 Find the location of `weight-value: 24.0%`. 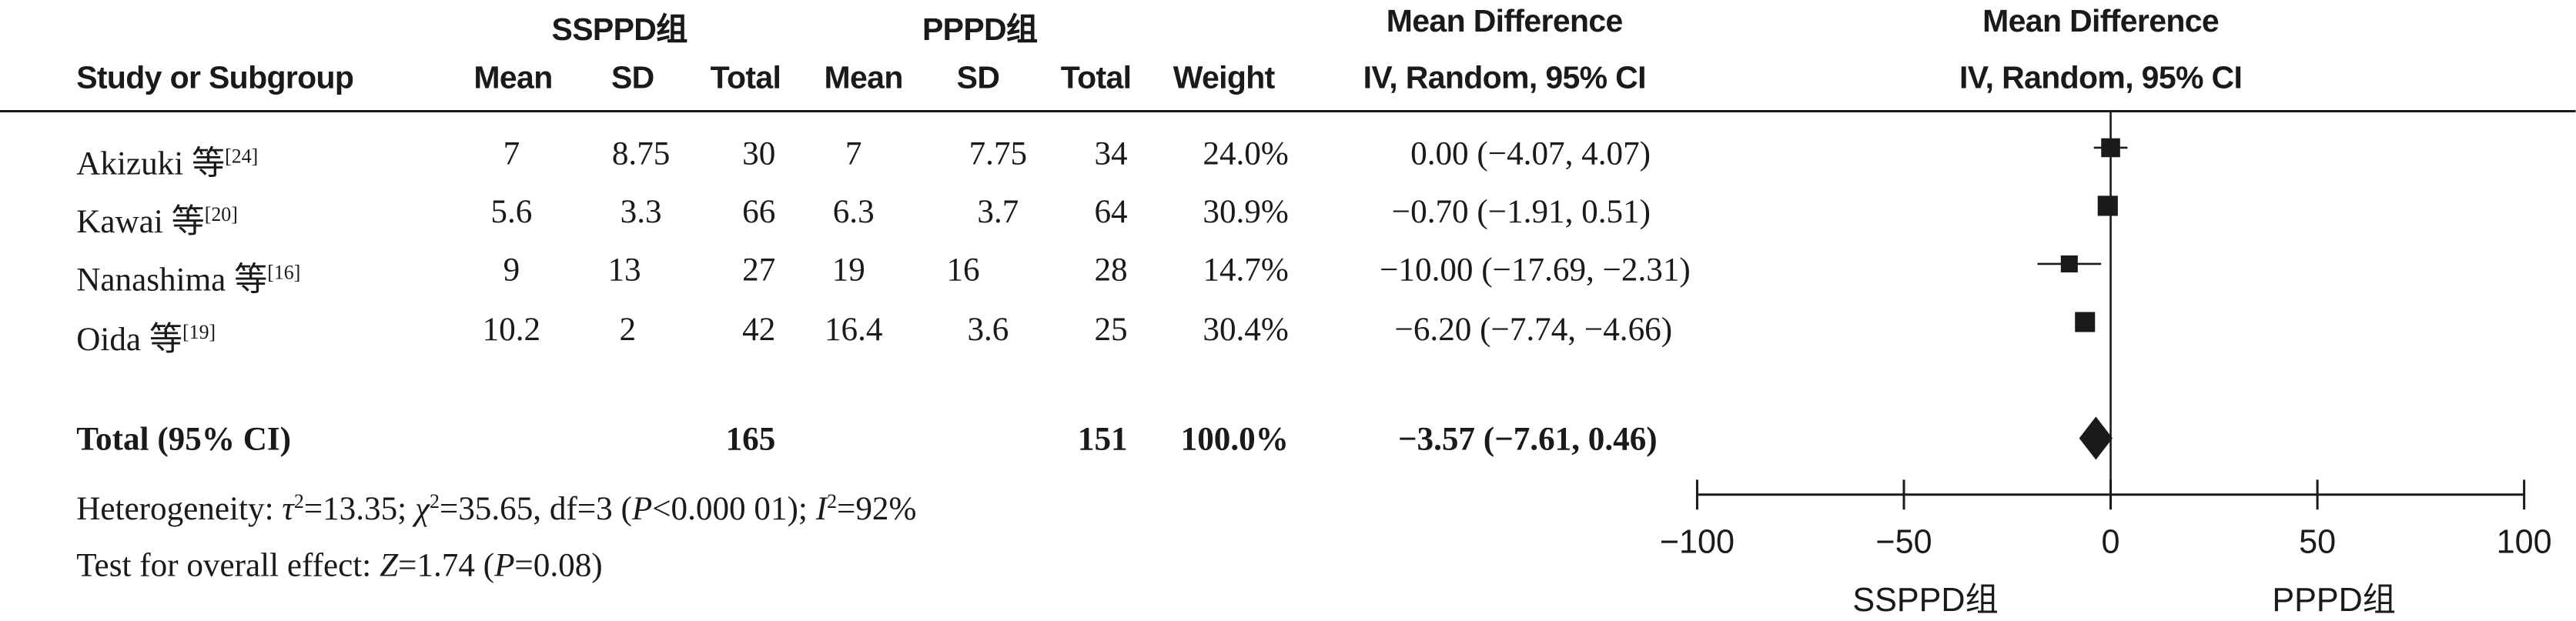

weight-value: 24.0% is located at coordinates (1246, 154).